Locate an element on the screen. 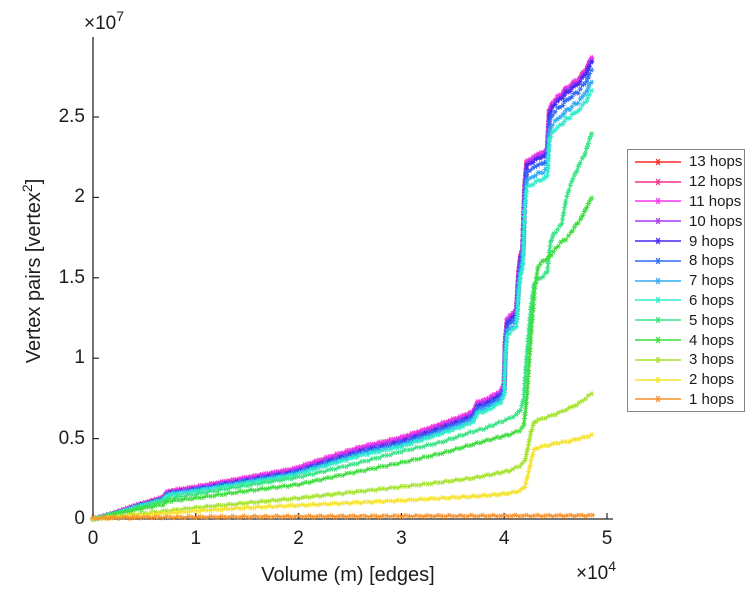 The width and height of the screenshot is (749, 600). x-tick-label: 2 is located at coordinates (298, 538).